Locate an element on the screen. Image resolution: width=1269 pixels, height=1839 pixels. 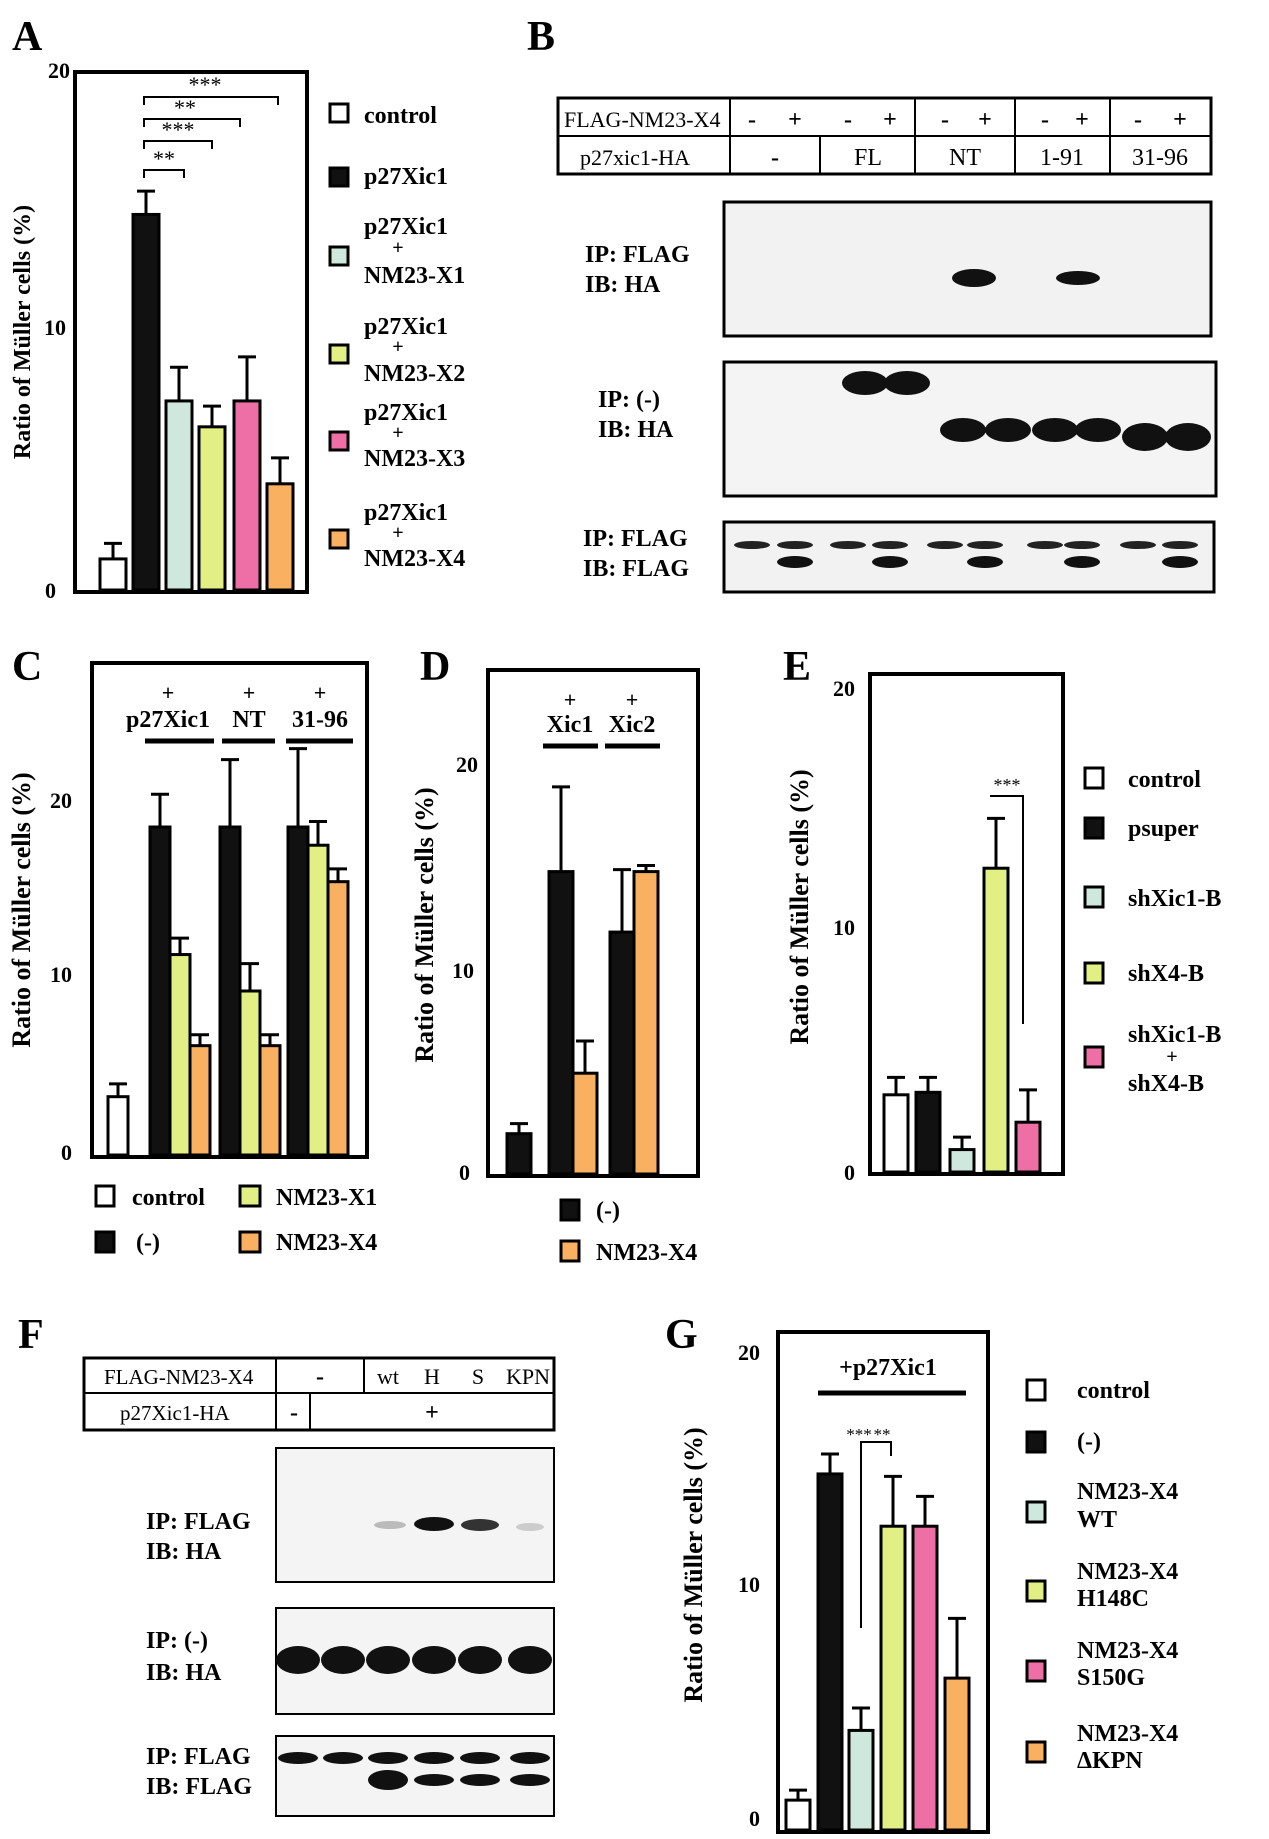
panel-g-ytick: 10 is located at coordinates (749, 1584).